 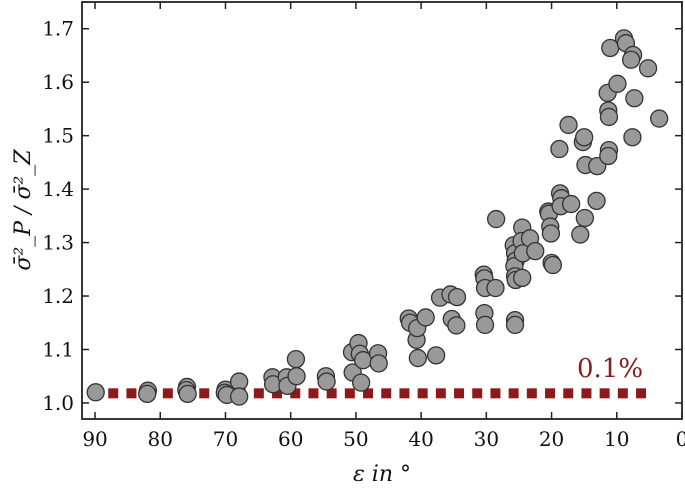 What do you see at coordinates (58, 350) in the screenshot?
I see `y-tick-label: 1.1` at bounding box center [58, 350].